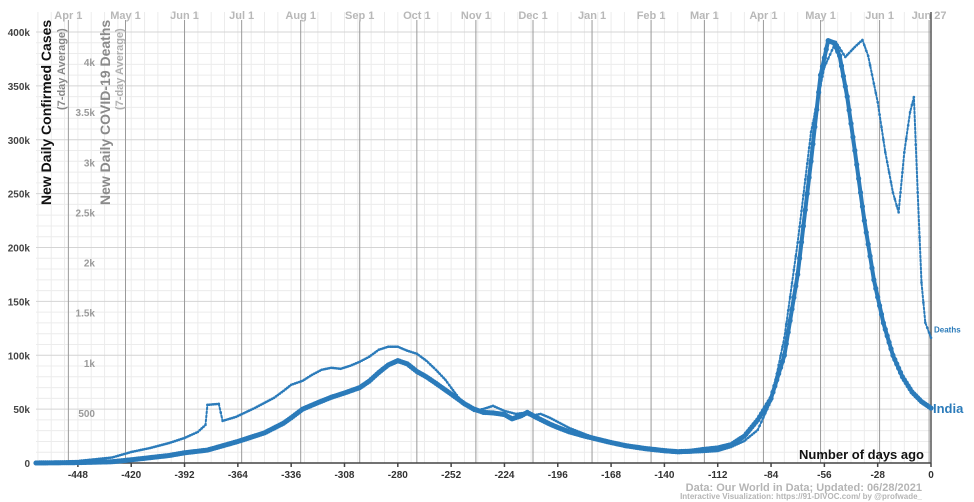  Describe the element at coordinates (62, 69) in the screenshot. I see `y-axis-left-sublabel: (7-day Average)` at that location.